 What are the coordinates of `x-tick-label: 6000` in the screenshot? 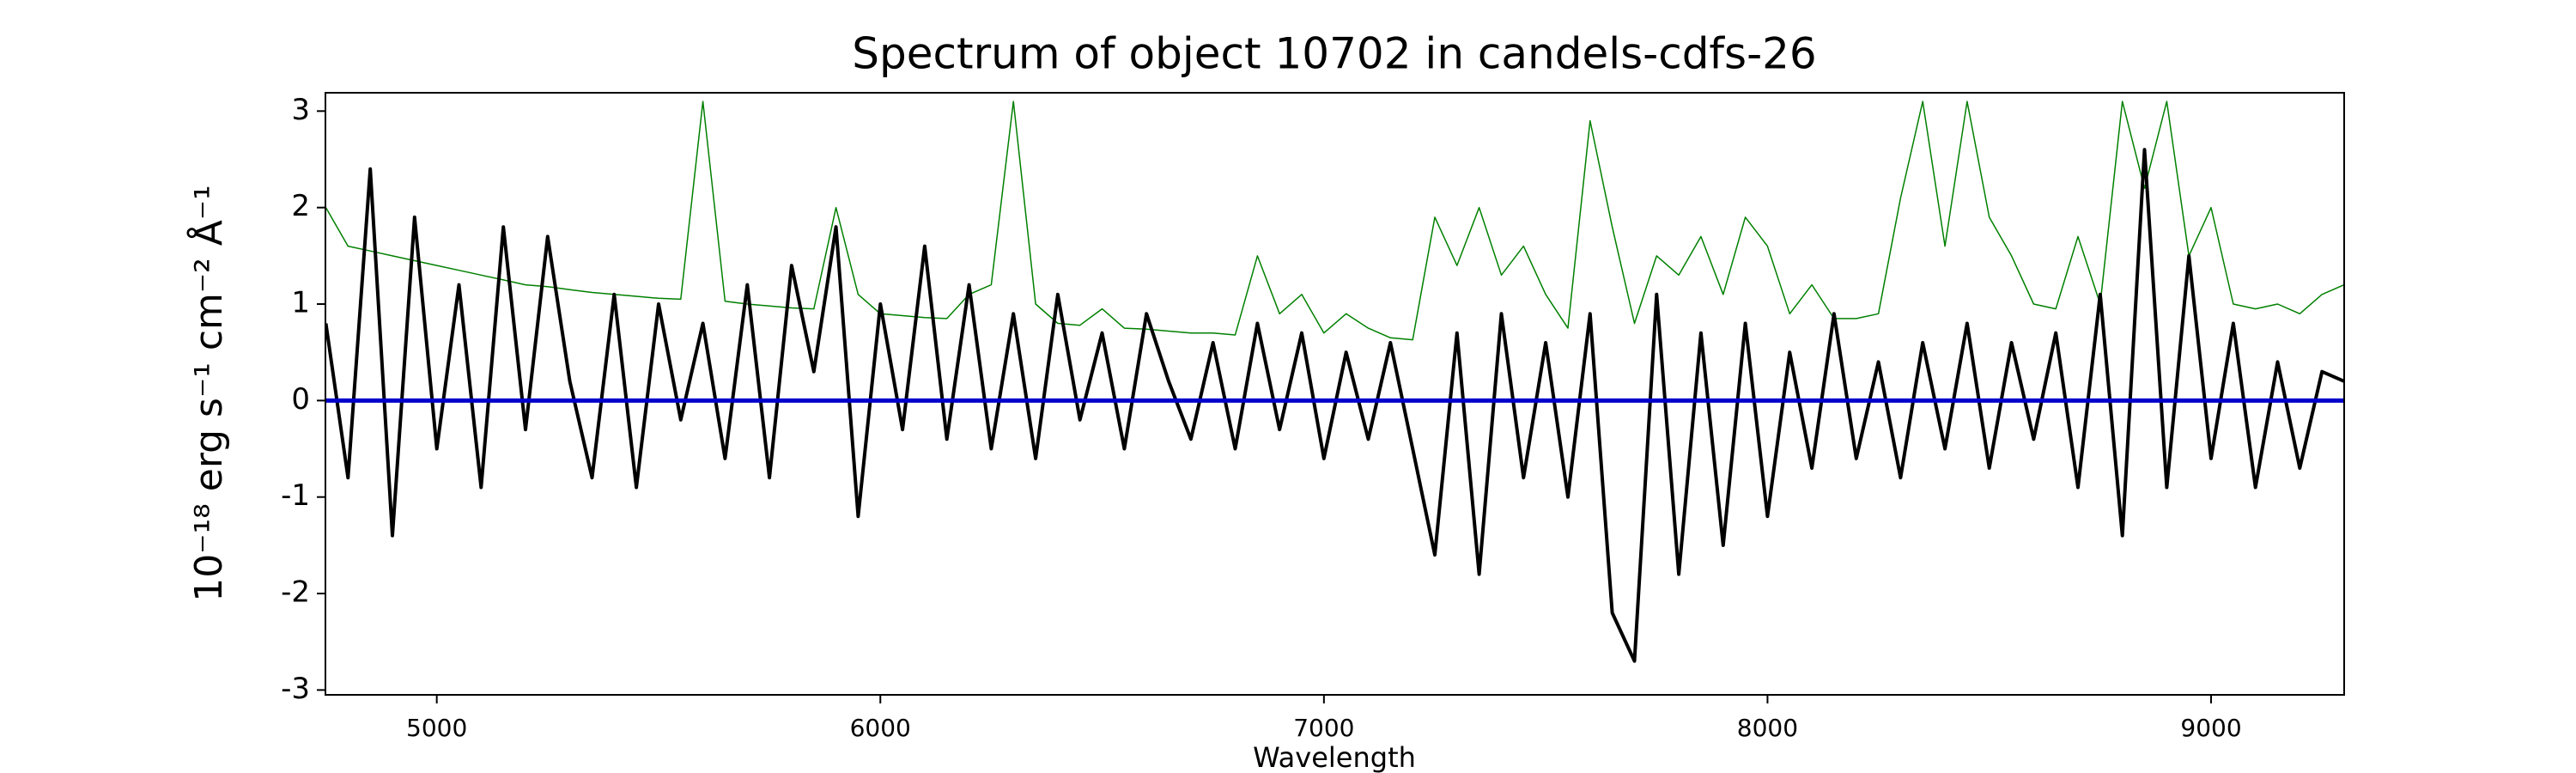 It's located at (881, 728).